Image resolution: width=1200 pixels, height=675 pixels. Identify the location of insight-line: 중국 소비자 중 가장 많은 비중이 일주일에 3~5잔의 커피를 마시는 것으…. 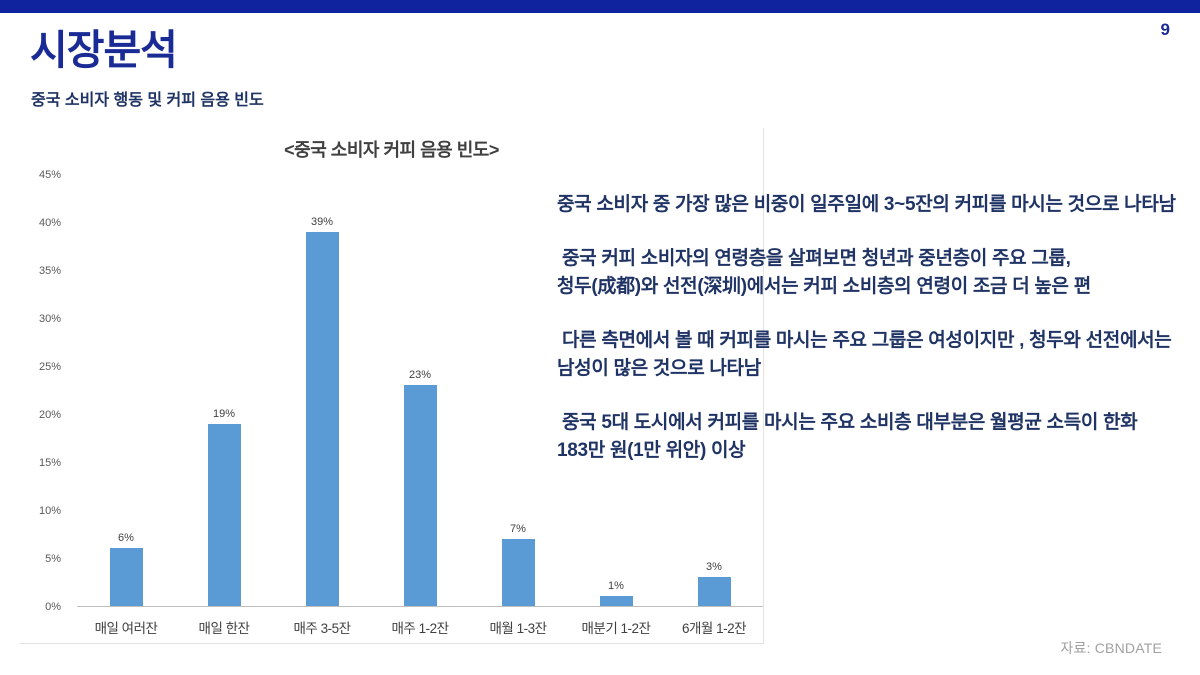
(866, 204).